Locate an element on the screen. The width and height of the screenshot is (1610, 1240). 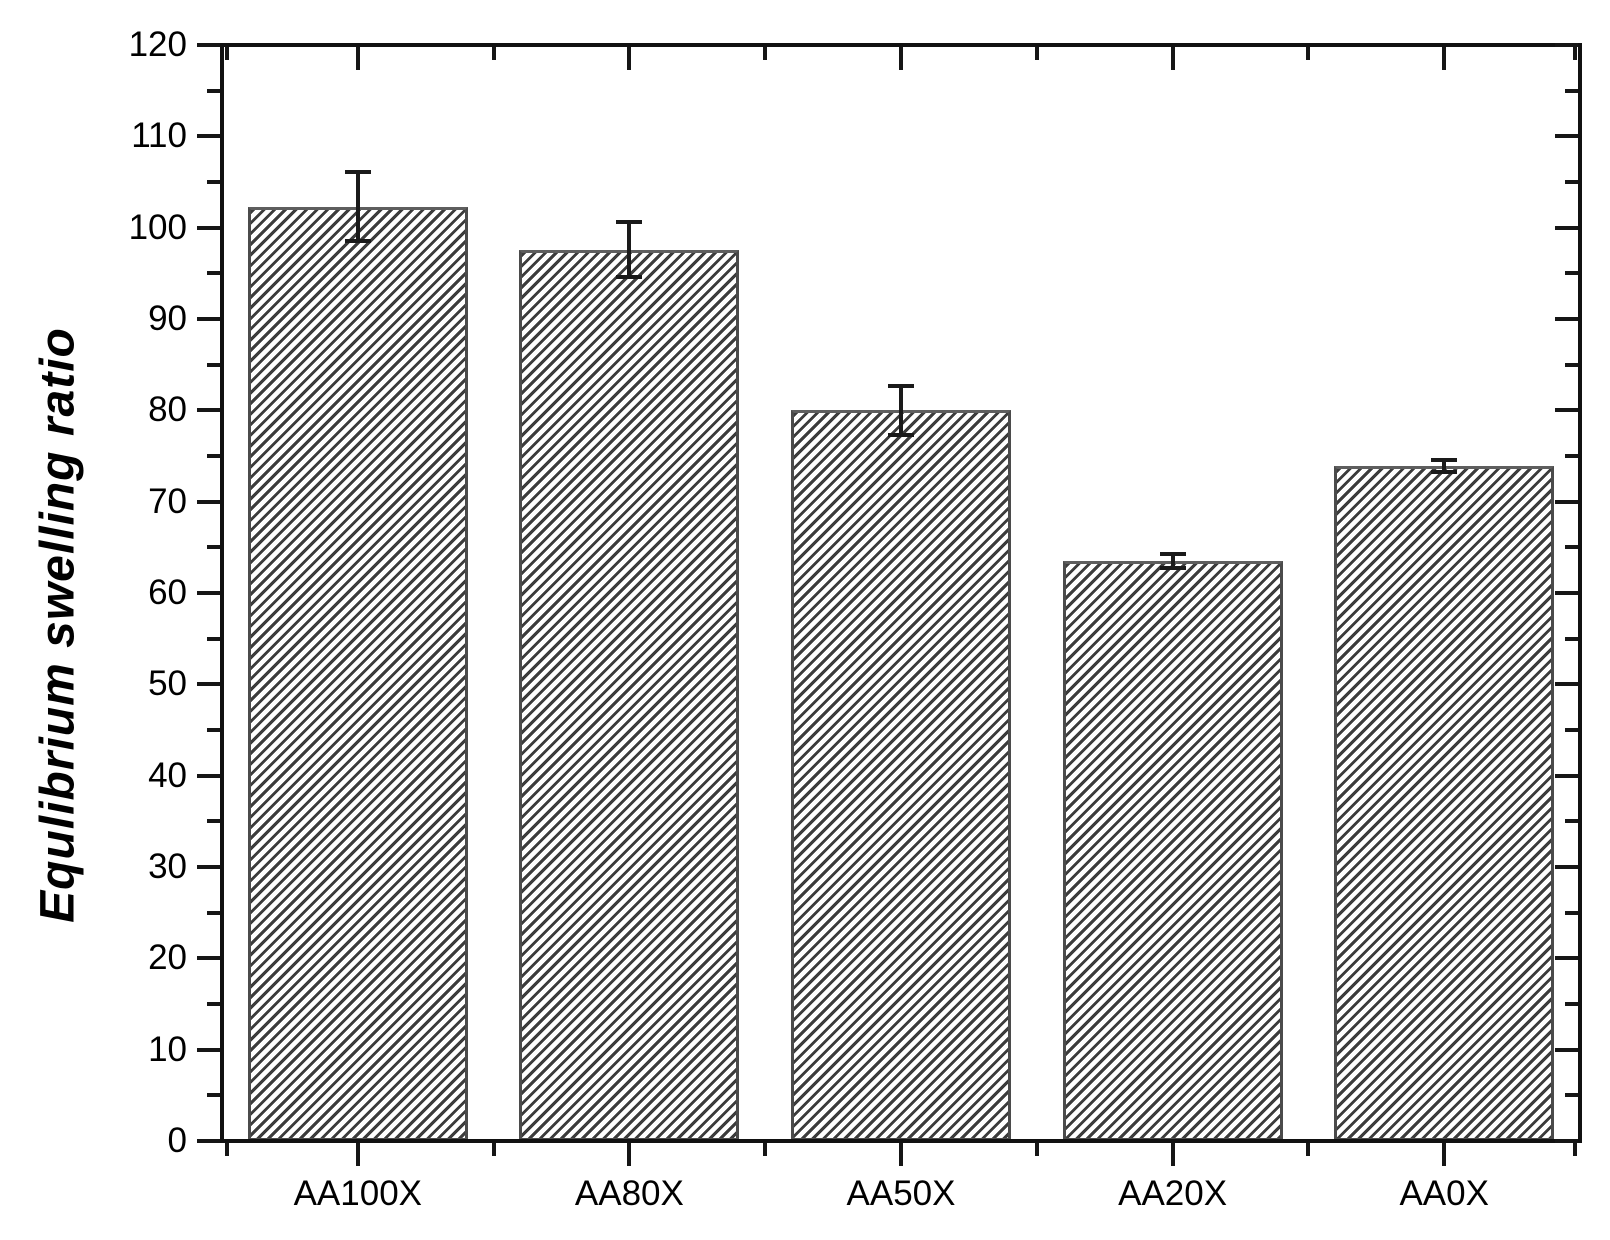
y-tick-label: 10 is located at coordinates (167, 1049).